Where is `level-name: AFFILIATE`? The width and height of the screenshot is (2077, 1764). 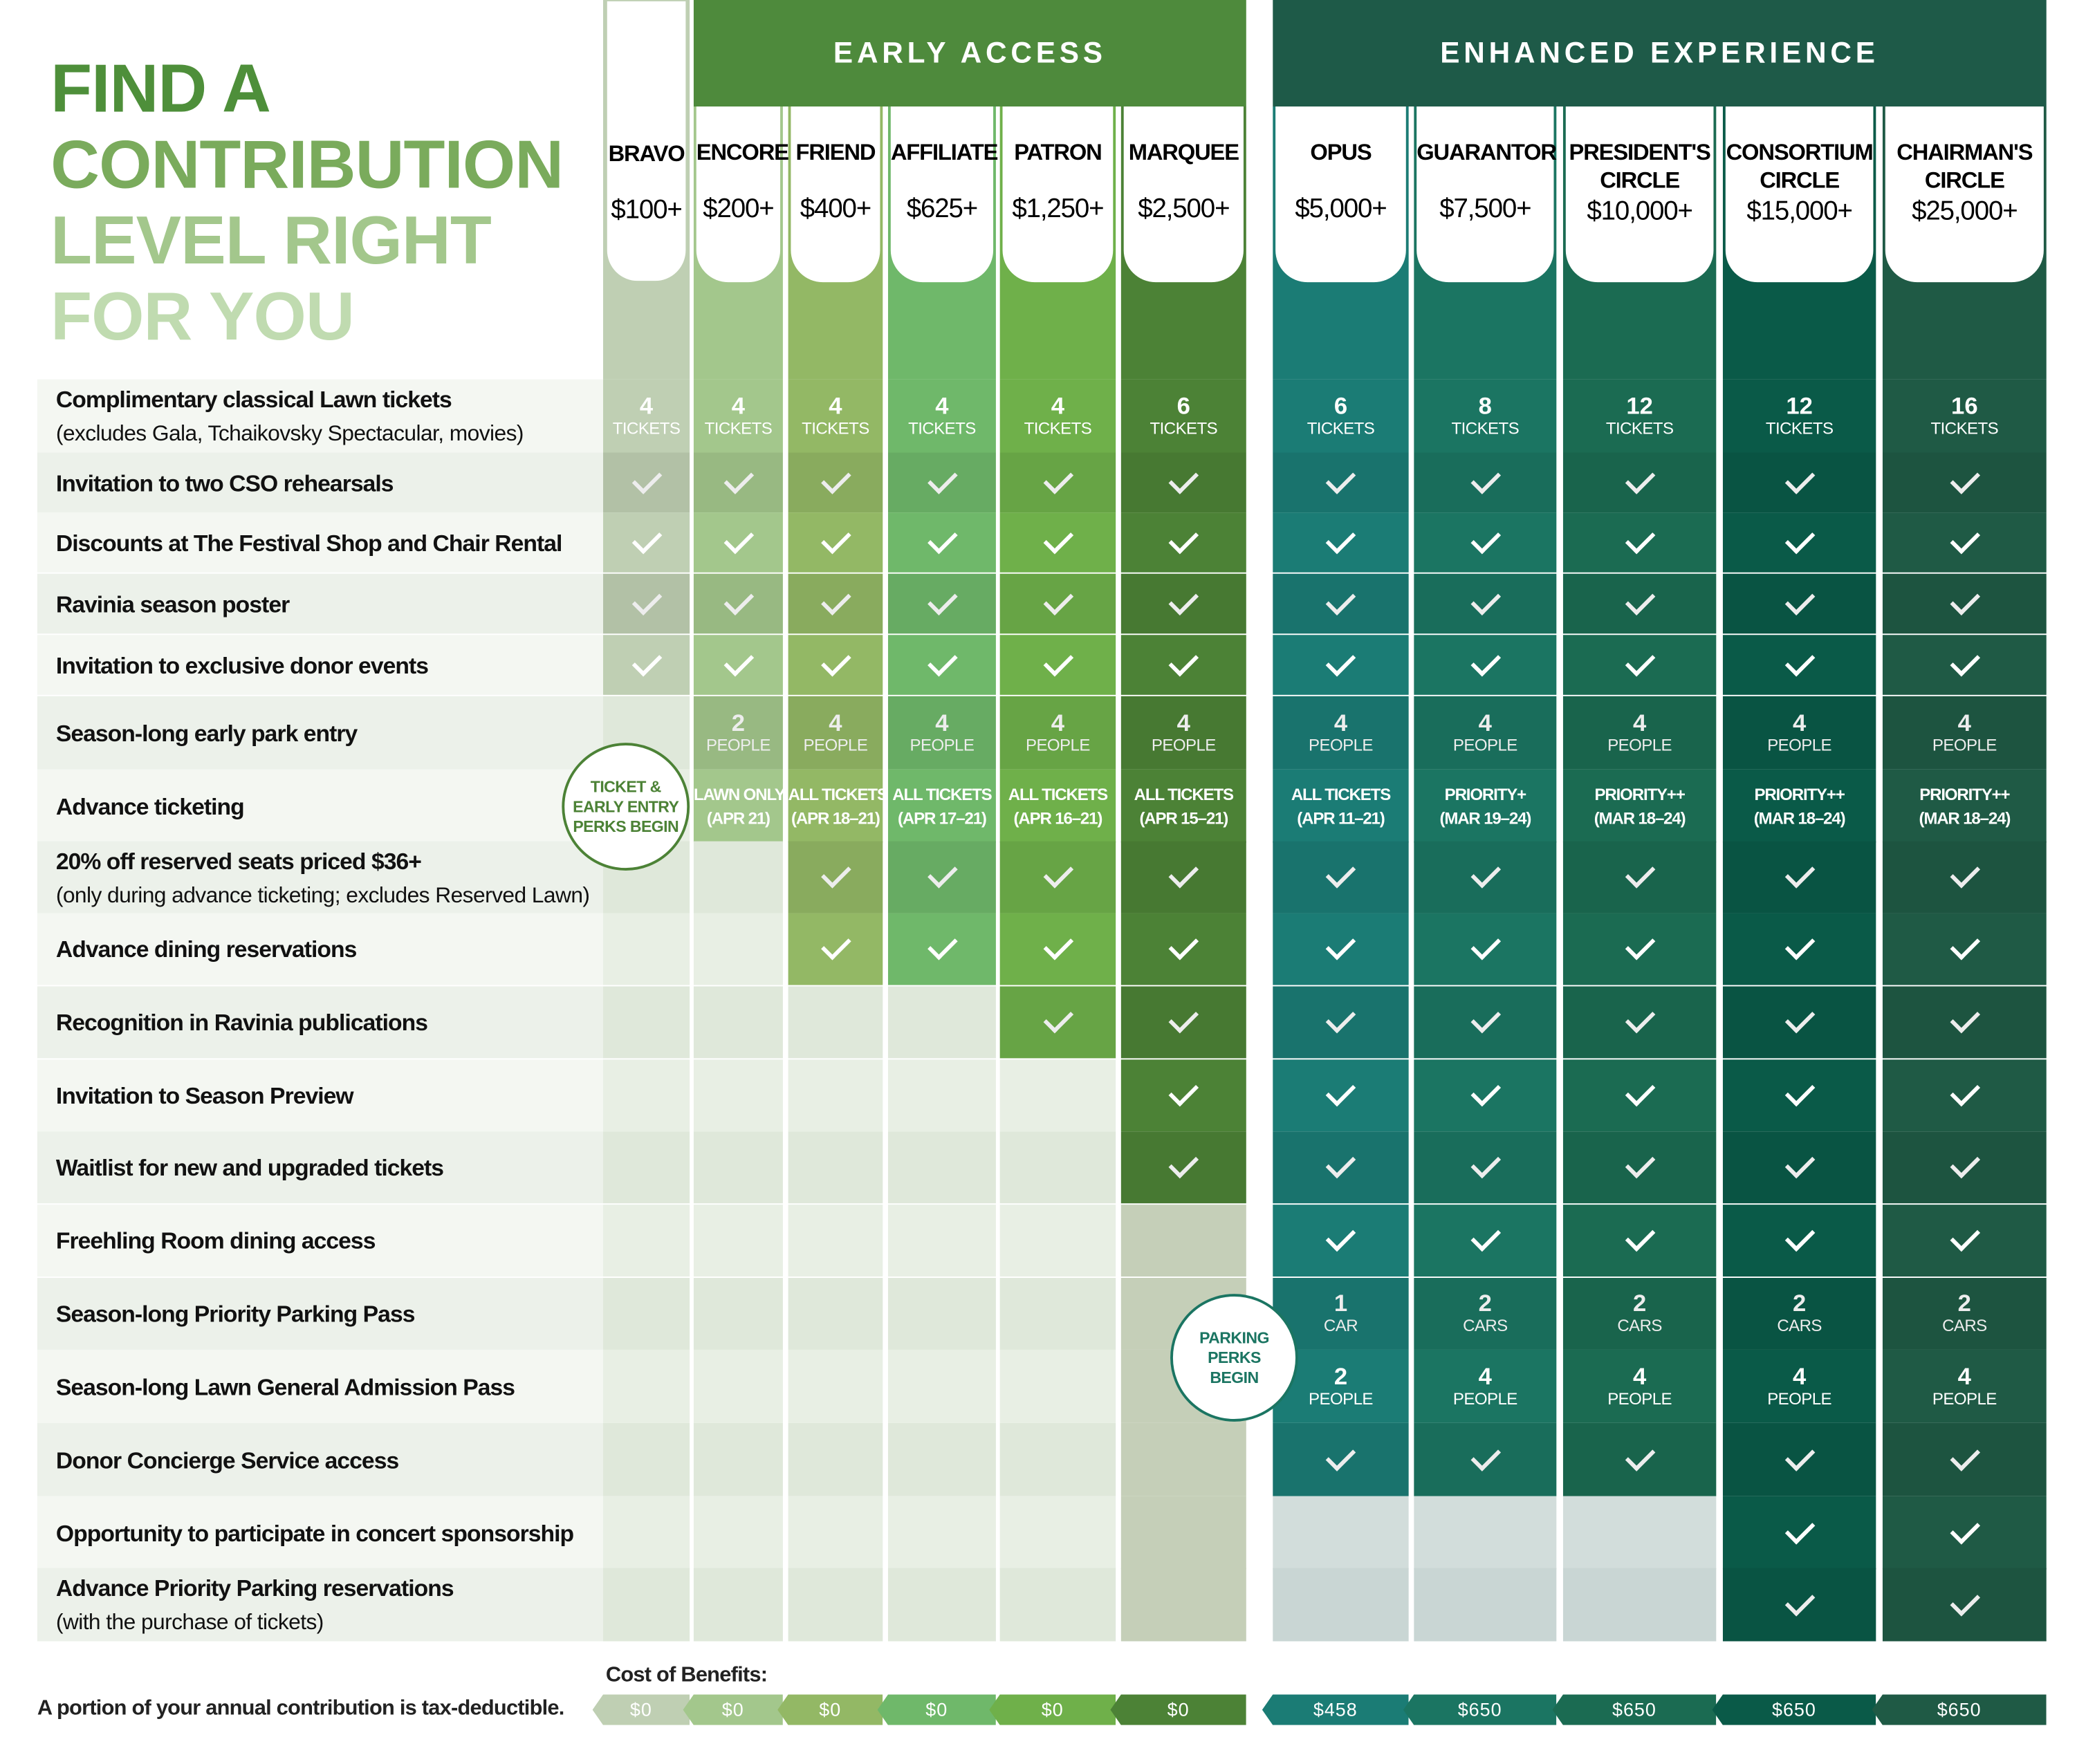
level-name: AFFILIATE is located at coordinates (944, 152).